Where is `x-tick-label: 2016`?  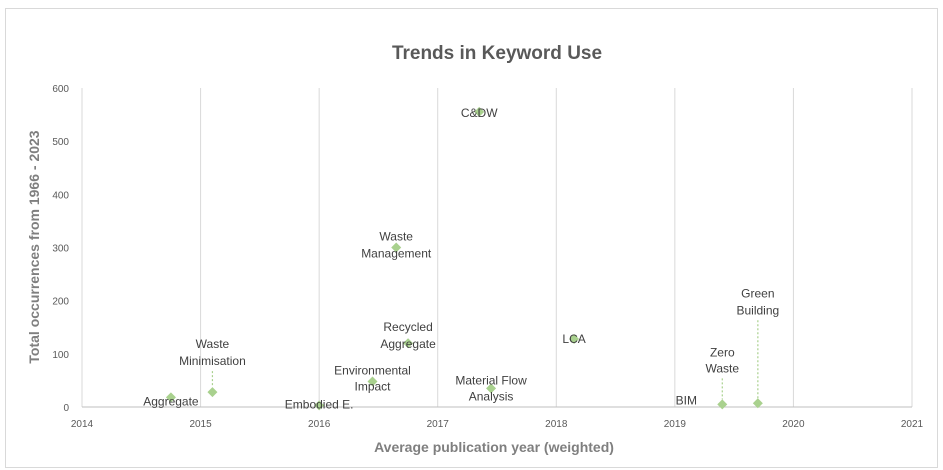 x-tick-label: 2016 is located at coordinates (319, 424).